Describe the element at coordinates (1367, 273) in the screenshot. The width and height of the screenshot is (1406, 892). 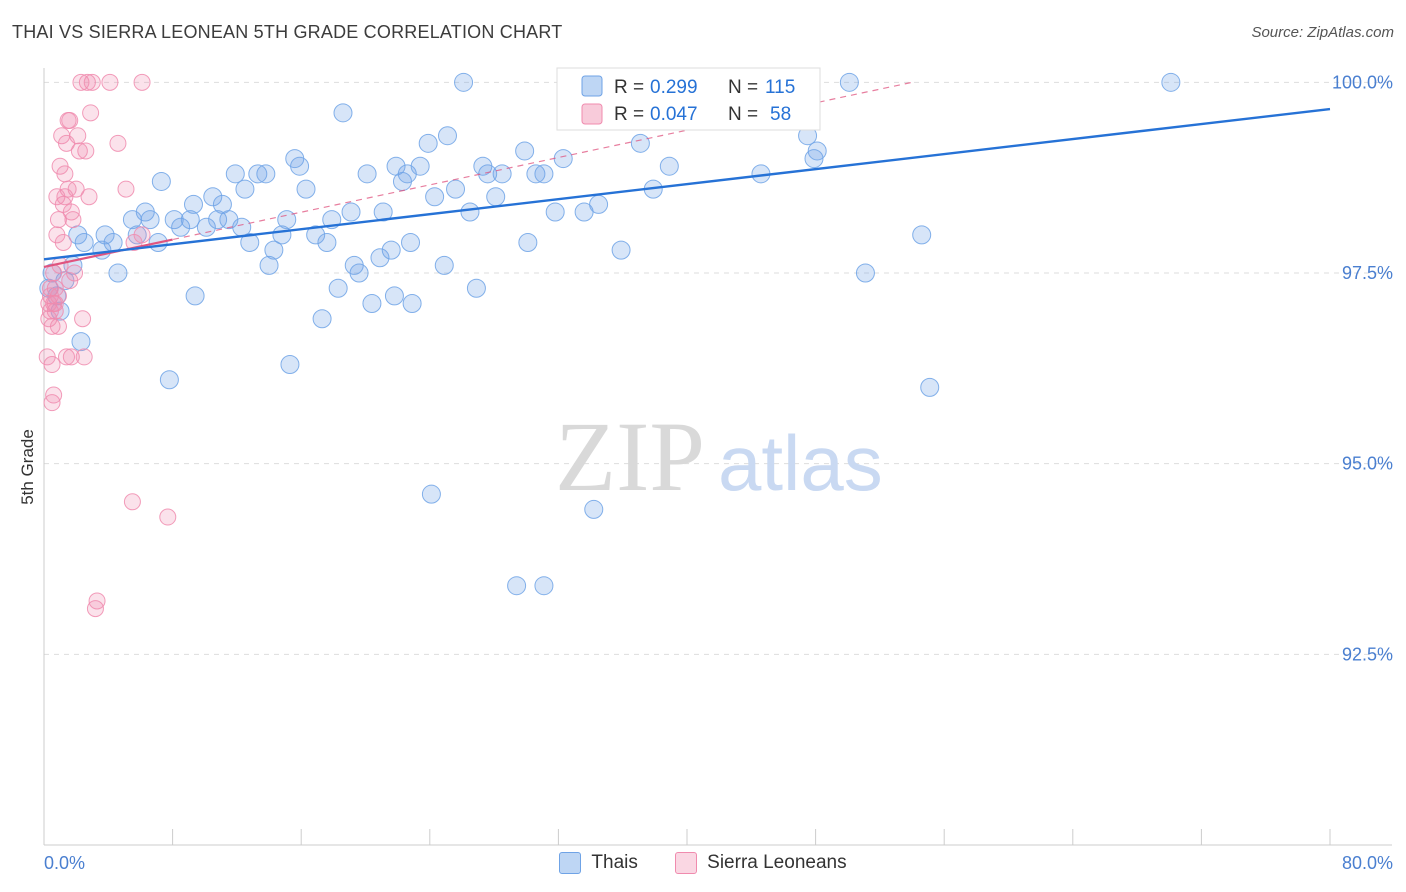
I see `y-tick-label: 97.5%` at that location.